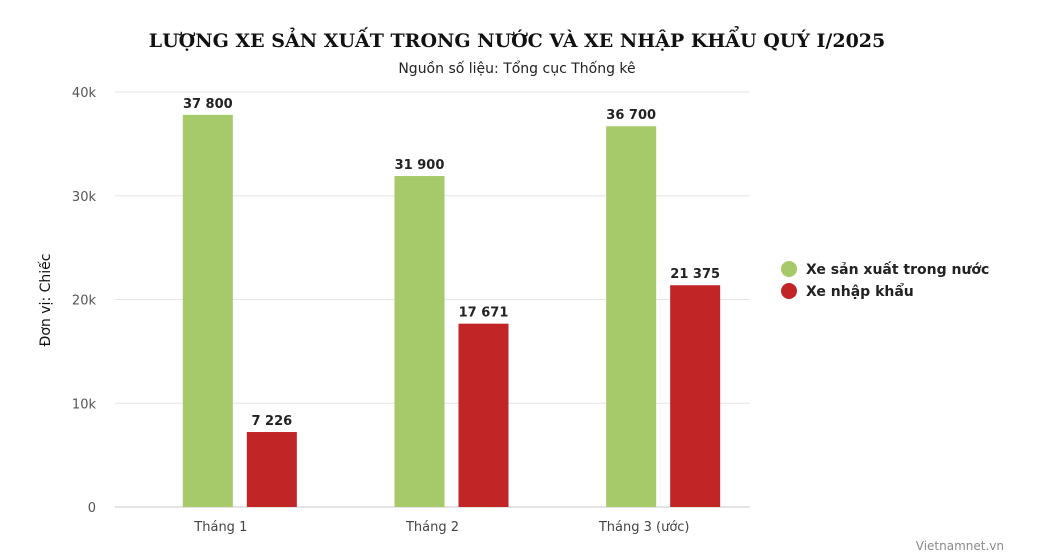 The image size is (1038, 559). Describe the element at coordinates (208, 104) in the screenshot. I see `data-label: 37 800` at that location.